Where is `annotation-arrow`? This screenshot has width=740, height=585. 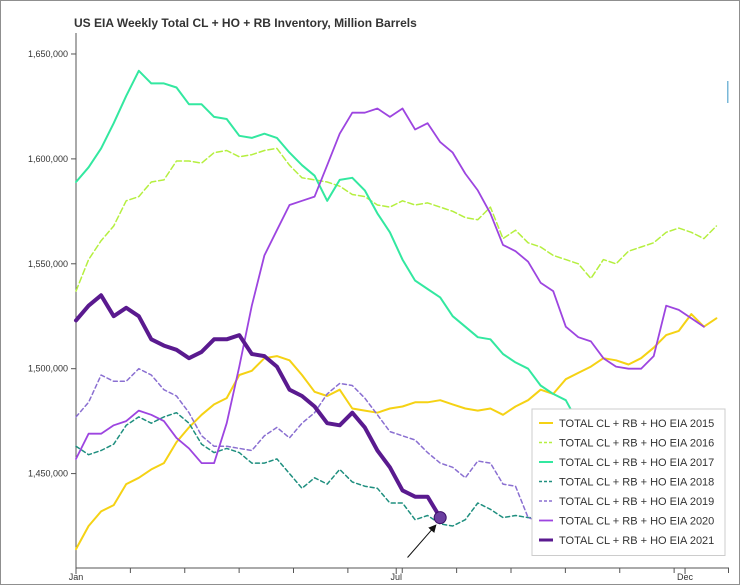 annotation-arrow is located at coordinates (422, 541).